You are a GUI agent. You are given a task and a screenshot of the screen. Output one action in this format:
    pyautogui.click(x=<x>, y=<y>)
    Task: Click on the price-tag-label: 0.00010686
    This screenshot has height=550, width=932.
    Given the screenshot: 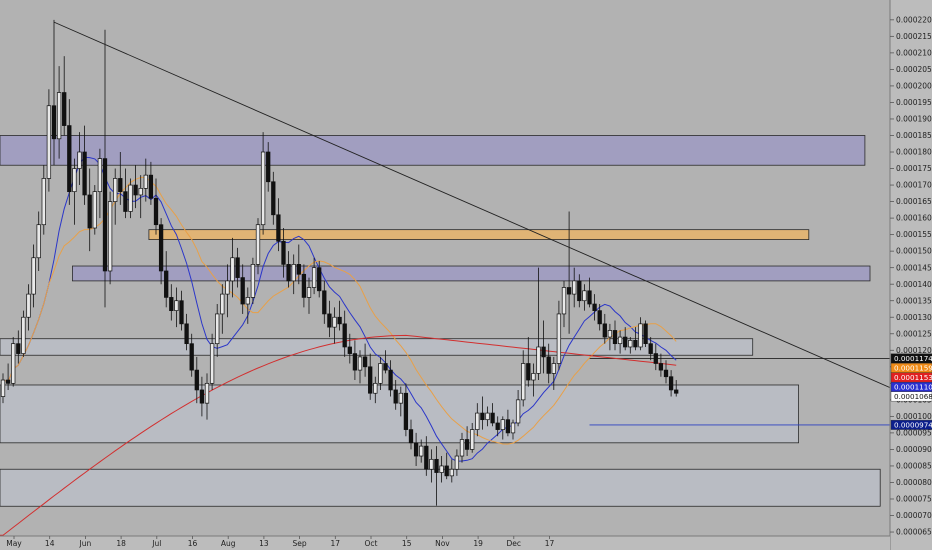 What is the action you would take?
    pyautogui.click(x=913, y=396)
    